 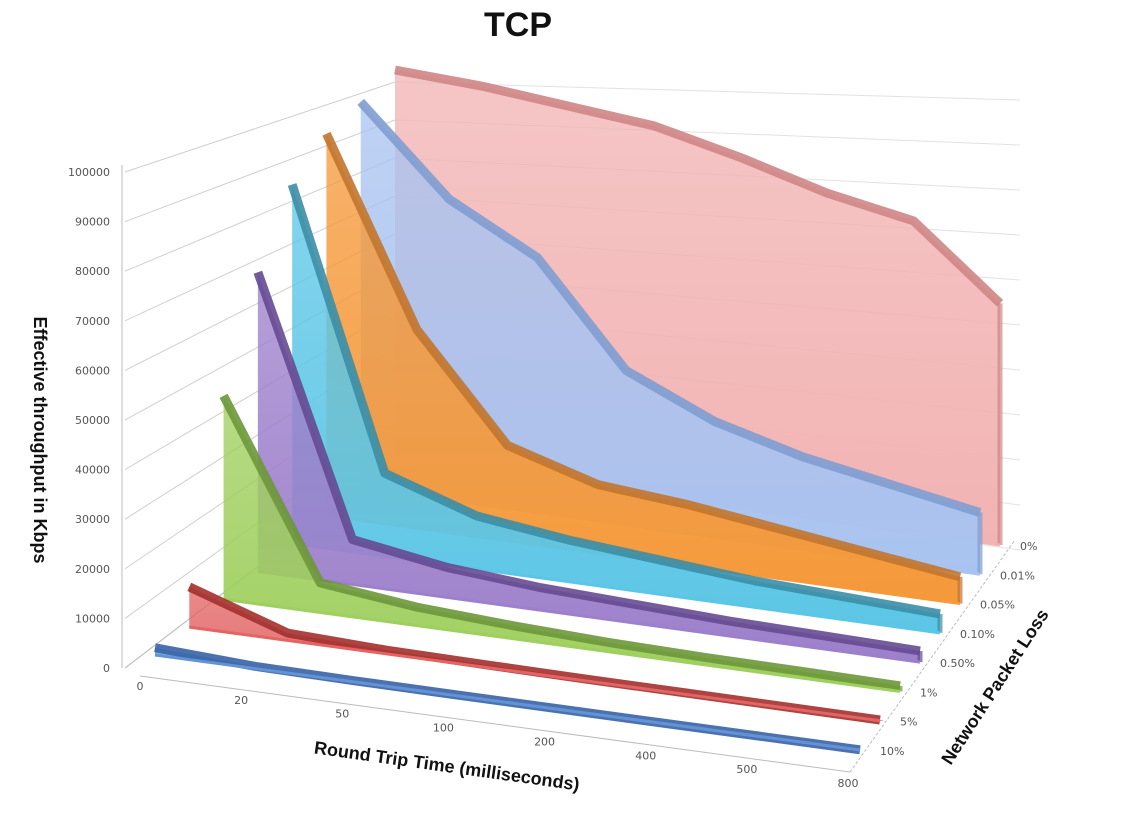 What do you see at coordinates (707, 91) in the screenshot?
I see `back-wall-gridline` at bounding box center [707, 91].